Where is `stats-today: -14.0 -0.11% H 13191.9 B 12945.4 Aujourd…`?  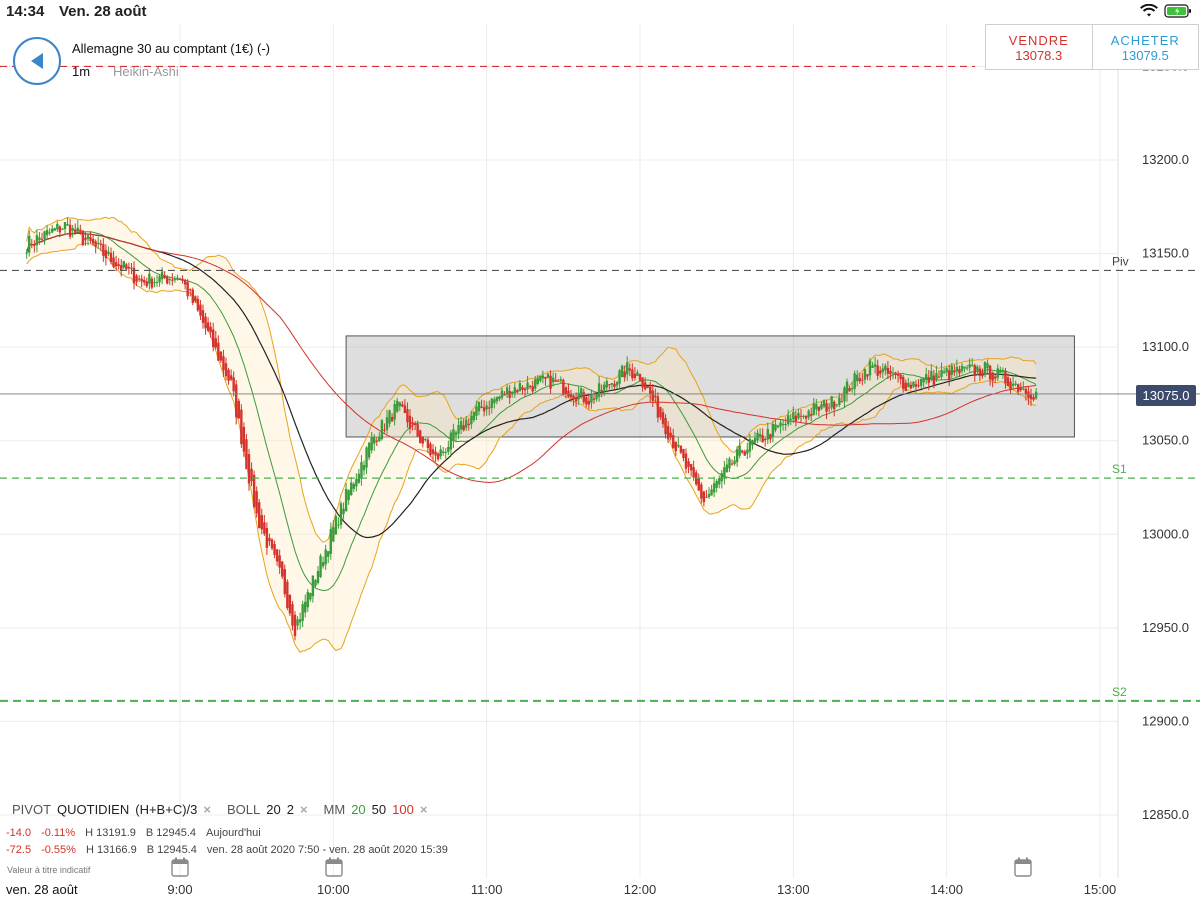 stats-today: -14.0 -0.11% H 13191.9 B 12945.4 Aujourd… is located at coordinates (133, 833).